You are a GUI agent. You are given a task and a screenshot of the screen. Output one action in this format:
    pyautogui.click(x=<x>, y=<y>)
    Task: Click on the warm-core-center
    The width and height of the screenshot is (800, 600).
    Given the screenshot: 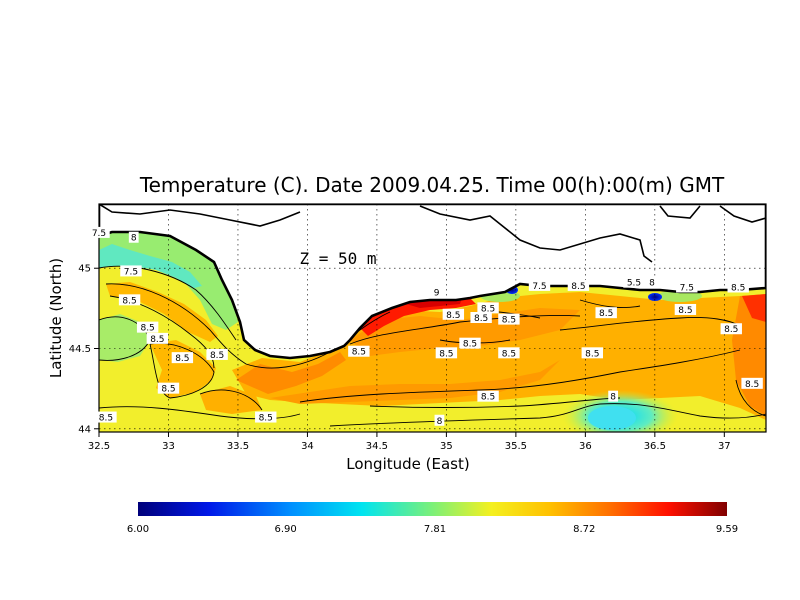 What is the action you would take?
    pyautogui.click(x=465, y=332)
    